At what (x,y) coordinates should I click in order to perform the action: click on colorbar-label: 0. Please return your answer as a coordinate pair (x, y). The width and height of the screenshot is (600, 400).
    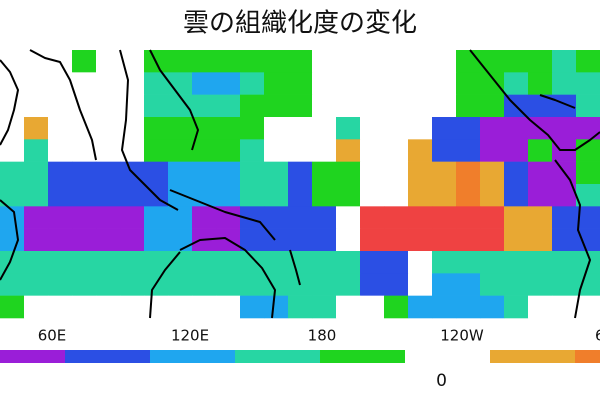
    Looking at the image, I should click on (441, 381).